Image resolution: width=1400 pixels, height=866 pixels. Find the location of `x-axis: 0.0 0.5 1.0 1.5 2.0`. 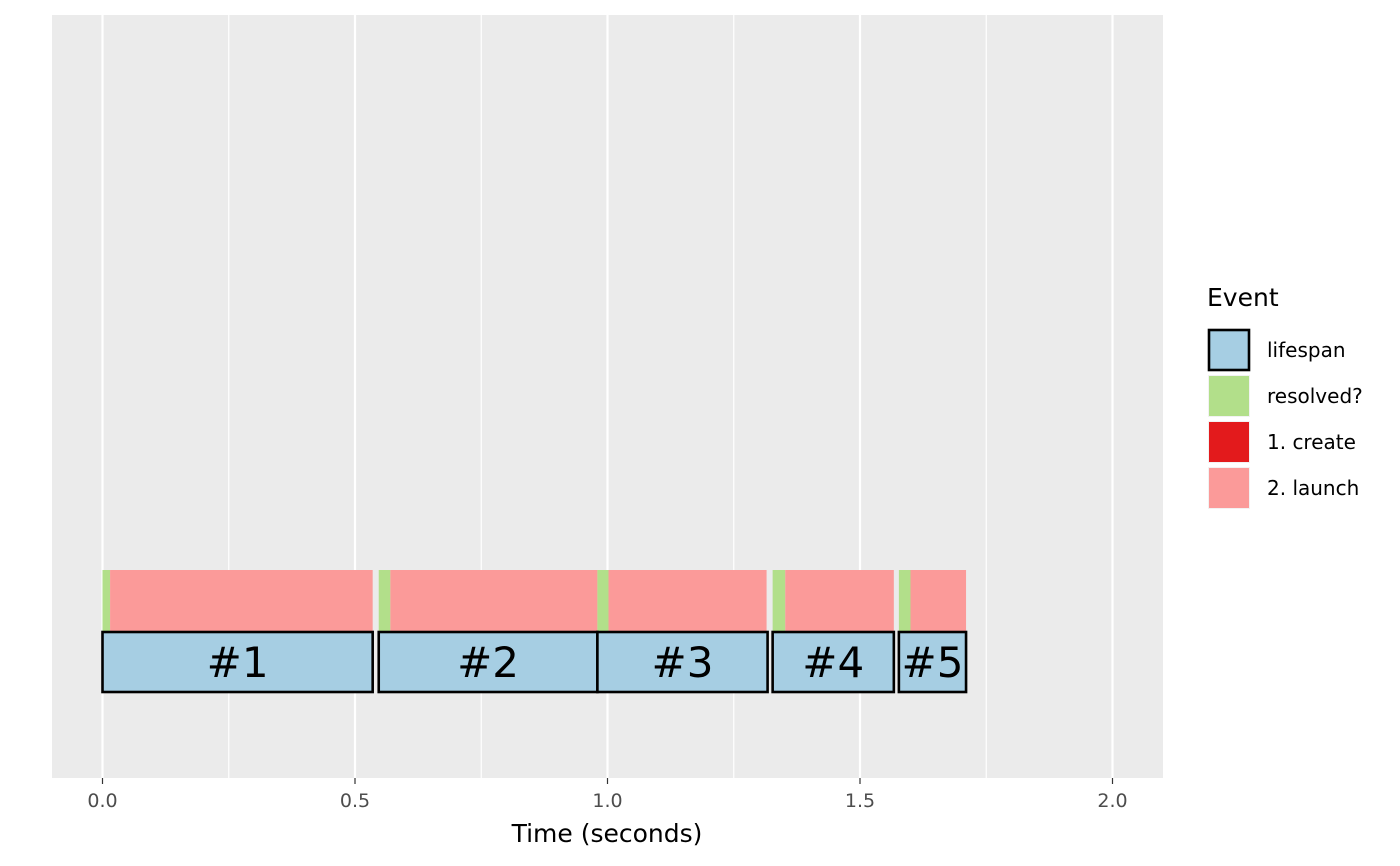

x-axis: 0.0 0.5 1.0 1.5 2.0 is located at coordinates (607, 795).